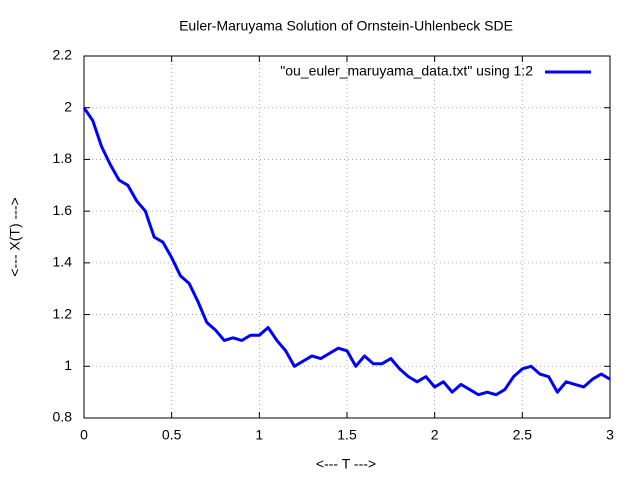 This screenshot has width=640, height=480. Describe the element at coordinates (610, 435) in the screenshot. I see `x-tick-label: 3` at that location.